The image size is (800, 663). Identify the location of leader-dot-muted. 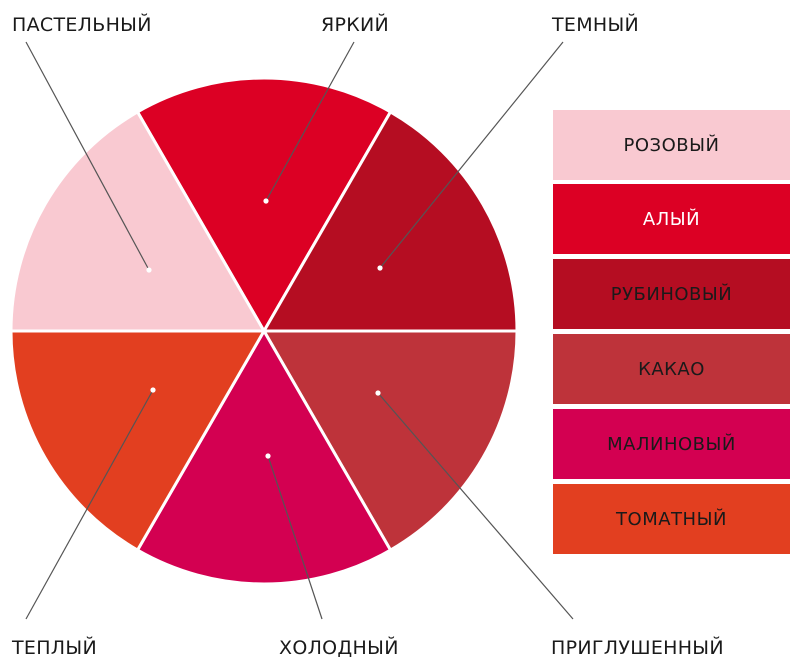
(378, 393).